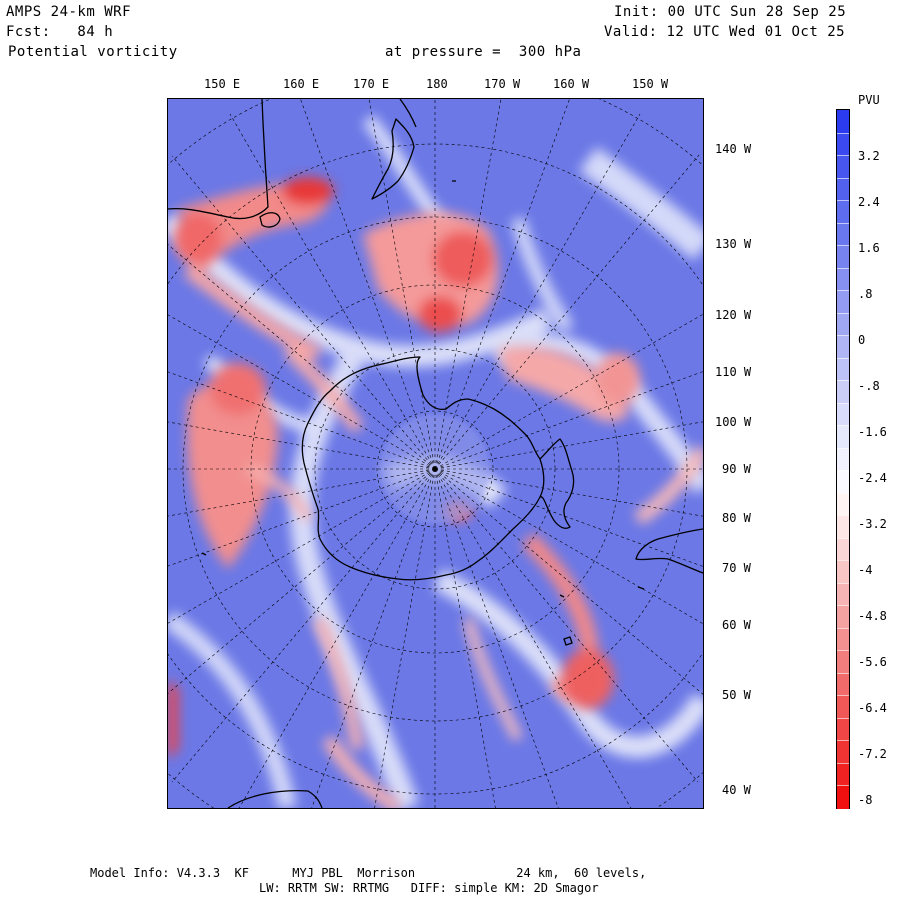  I want to click on meridian-160e, so click(402, 284).